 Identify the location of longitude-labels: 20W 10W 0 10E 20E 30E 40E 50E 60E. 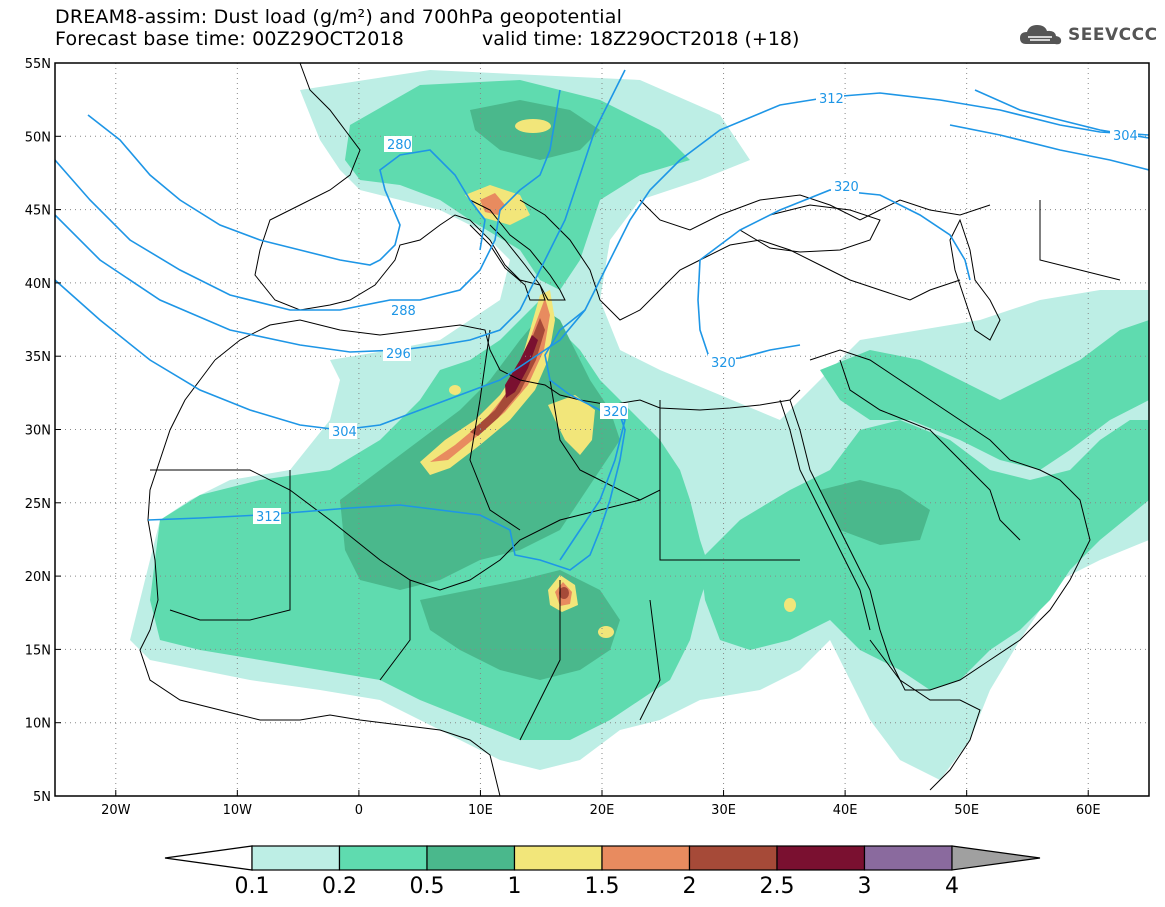
(601, 804).